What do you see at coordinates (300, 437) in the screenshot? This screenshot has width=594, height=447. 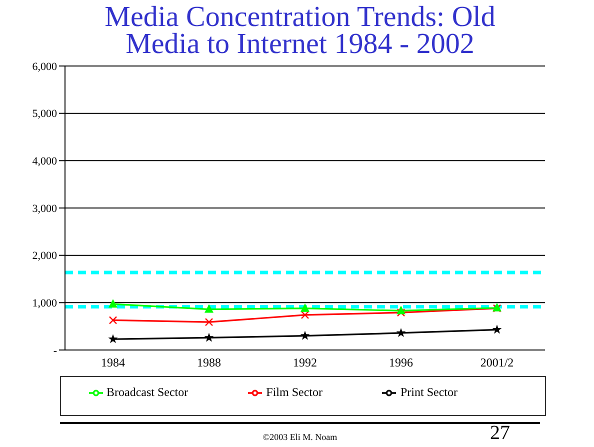 I see `text: ©2003 Eli M. Noam` at bounding box center [300, 437].